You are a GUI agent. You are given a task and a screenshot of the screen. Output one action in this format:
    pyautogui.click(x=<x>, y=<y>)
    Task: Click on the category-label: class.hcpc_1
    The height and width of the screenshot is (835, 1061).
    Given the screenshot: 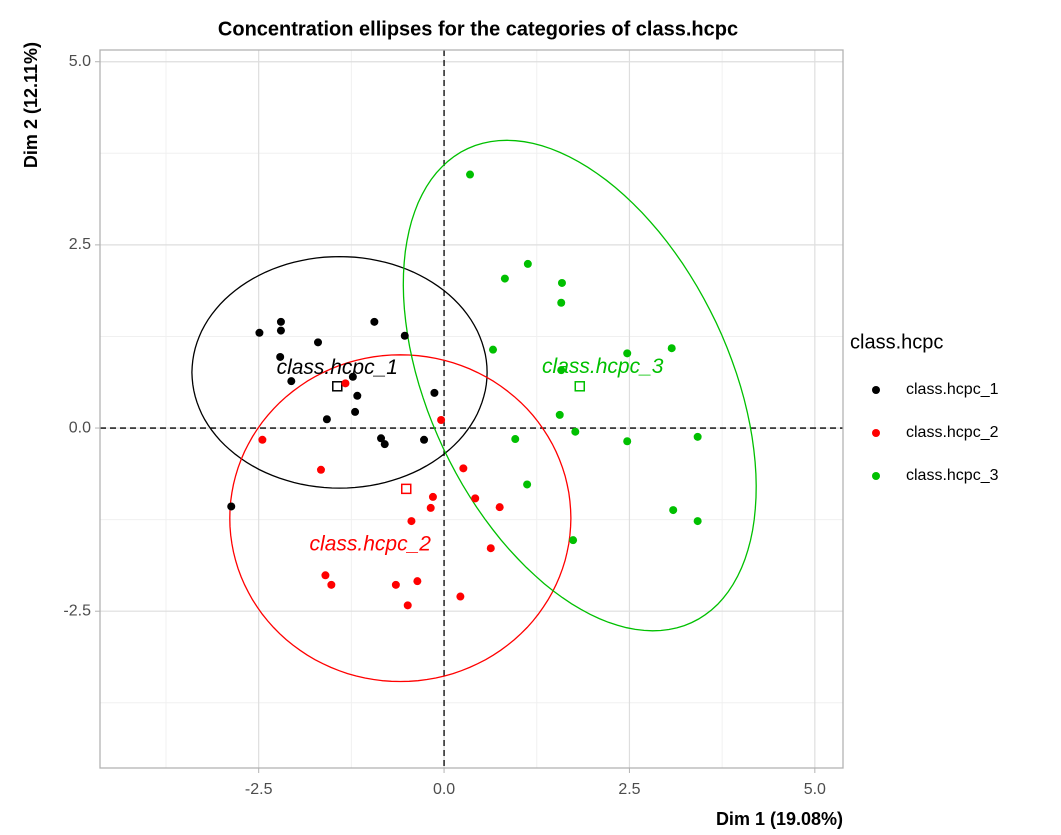 What is the action you would take?
    pyautogui.click(x=337, y=367)
    